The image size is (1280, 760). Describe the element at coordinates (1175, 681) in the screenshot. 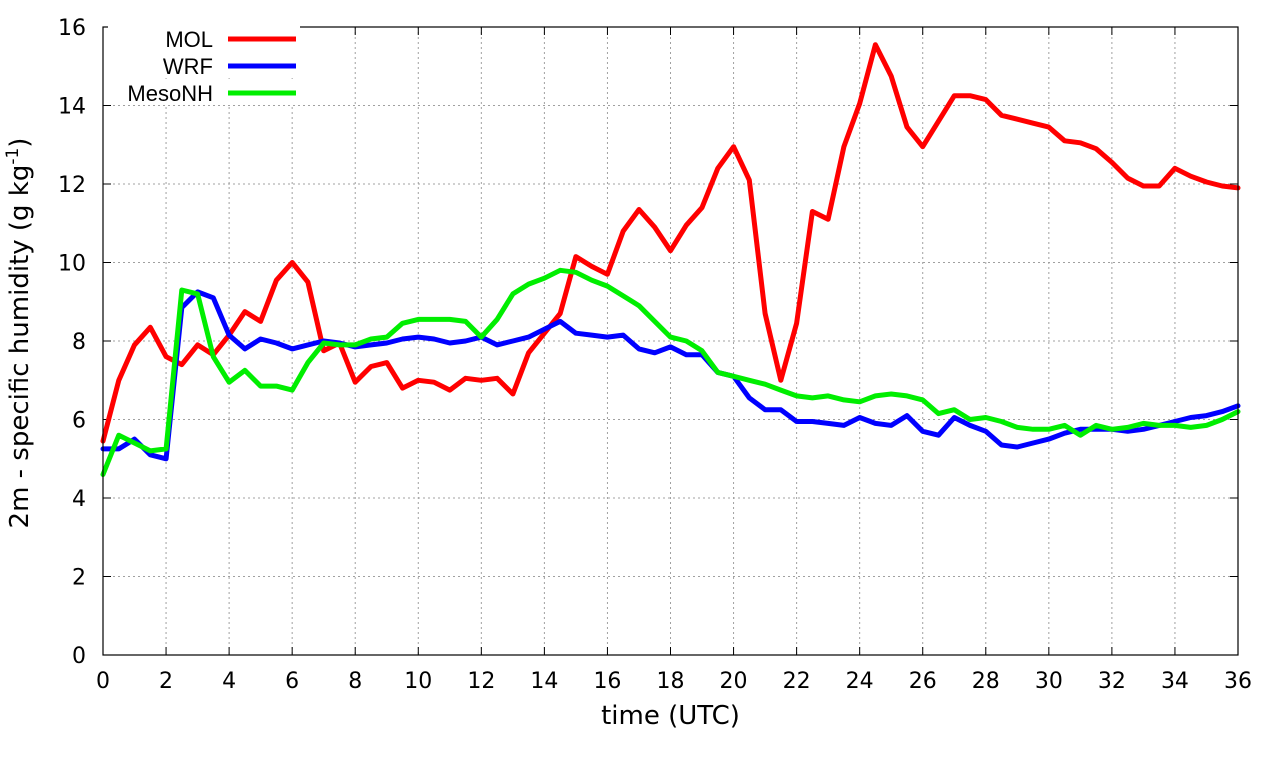

I see `x-tick-label: 34` at that location.